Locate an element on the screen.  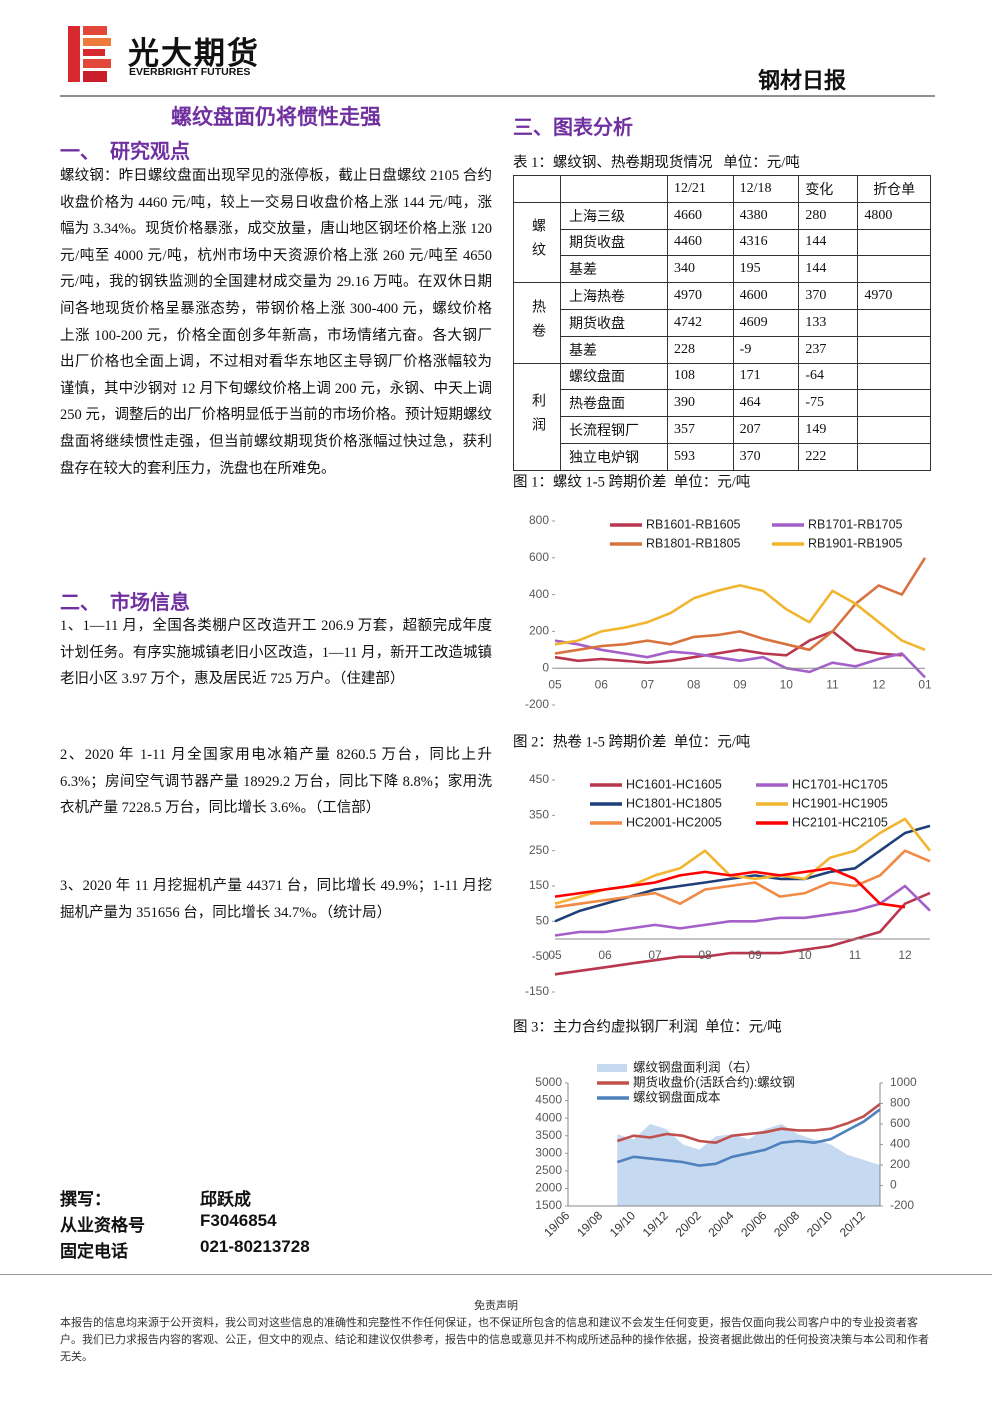
row-label: 期货收盘 is located at coordinates (614, 322).